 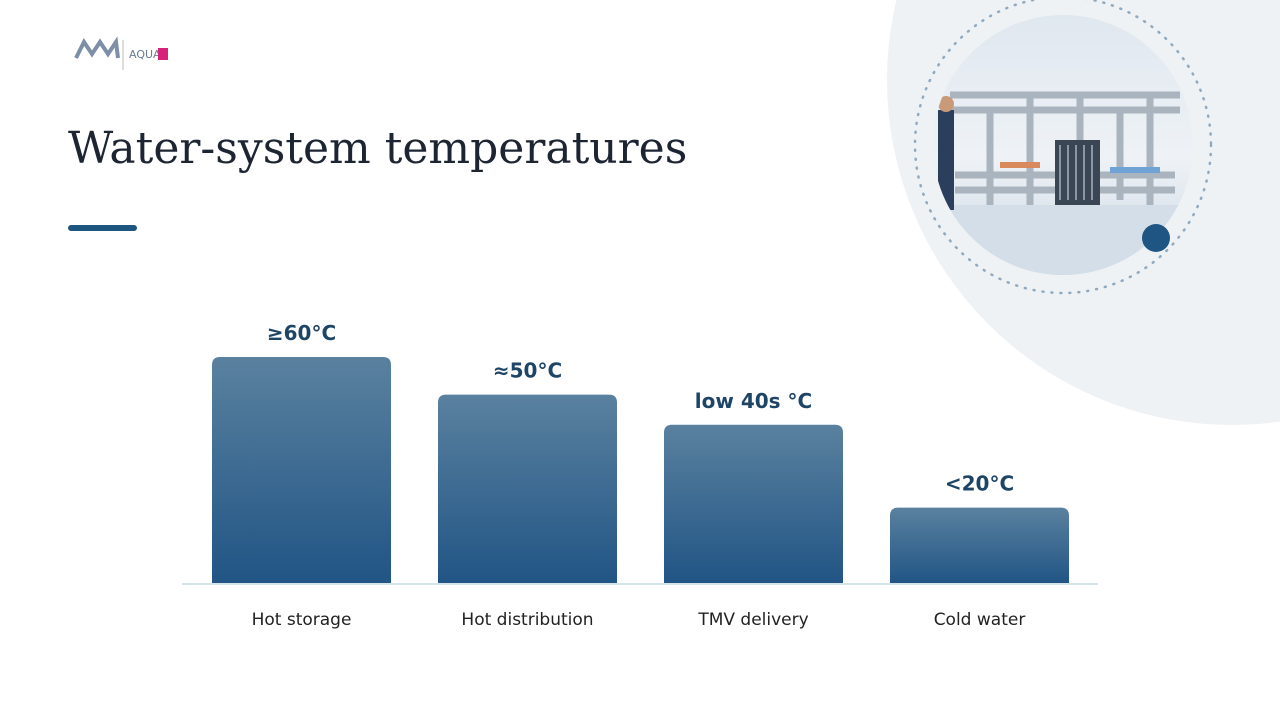 What do you see at coordinates (1063, 145) in the screenshot?
I see `illustration` at bounding box center [1063, 145].